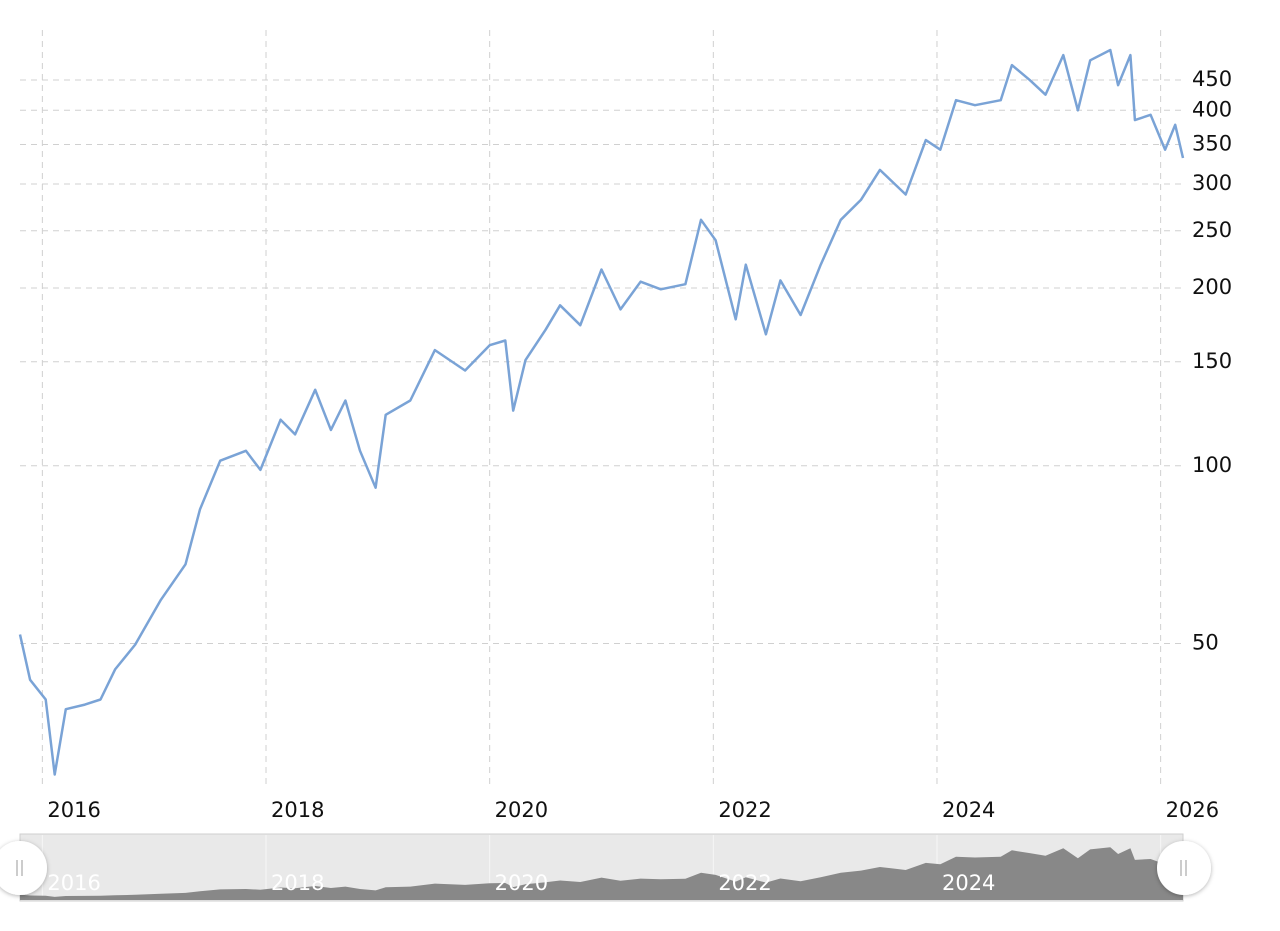  What do you see at coordinates (601, 873) in the screenshot?
I see `navigator-area` at bounding box center [601, 873].